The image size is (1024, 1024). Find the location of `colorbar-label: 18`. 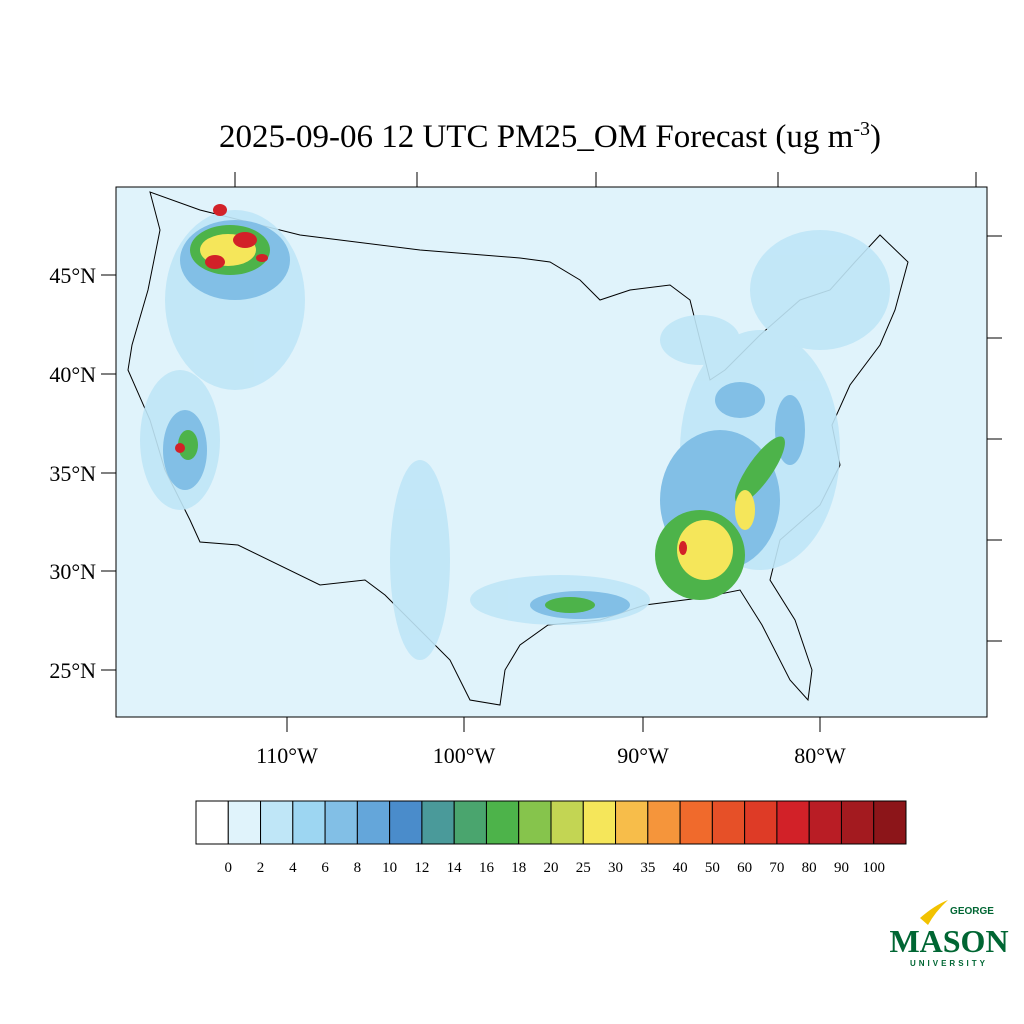

colorbar-label: 18 is located at coordinates (518, 868).